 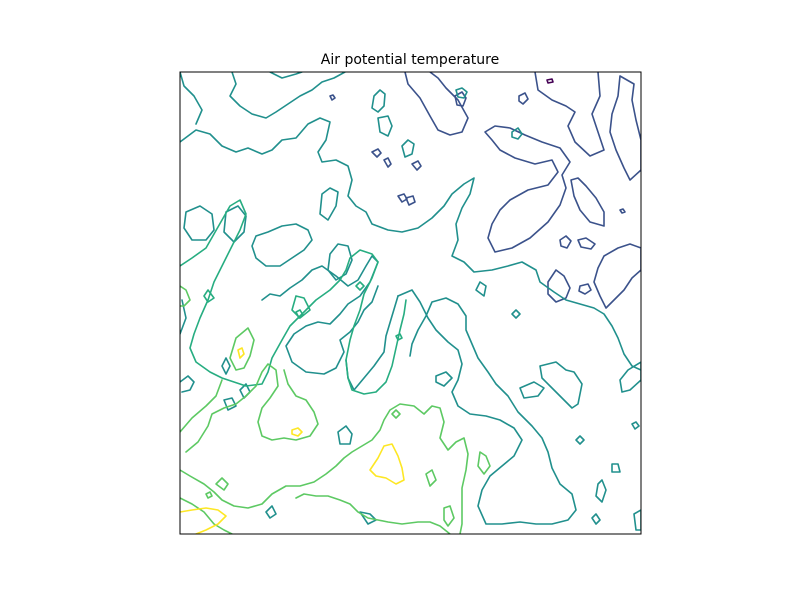 What do you see at coordinates (410, 60) in the screenshot?
I see `chart-title: Air potential temperature` at bounding box center [410, 60].